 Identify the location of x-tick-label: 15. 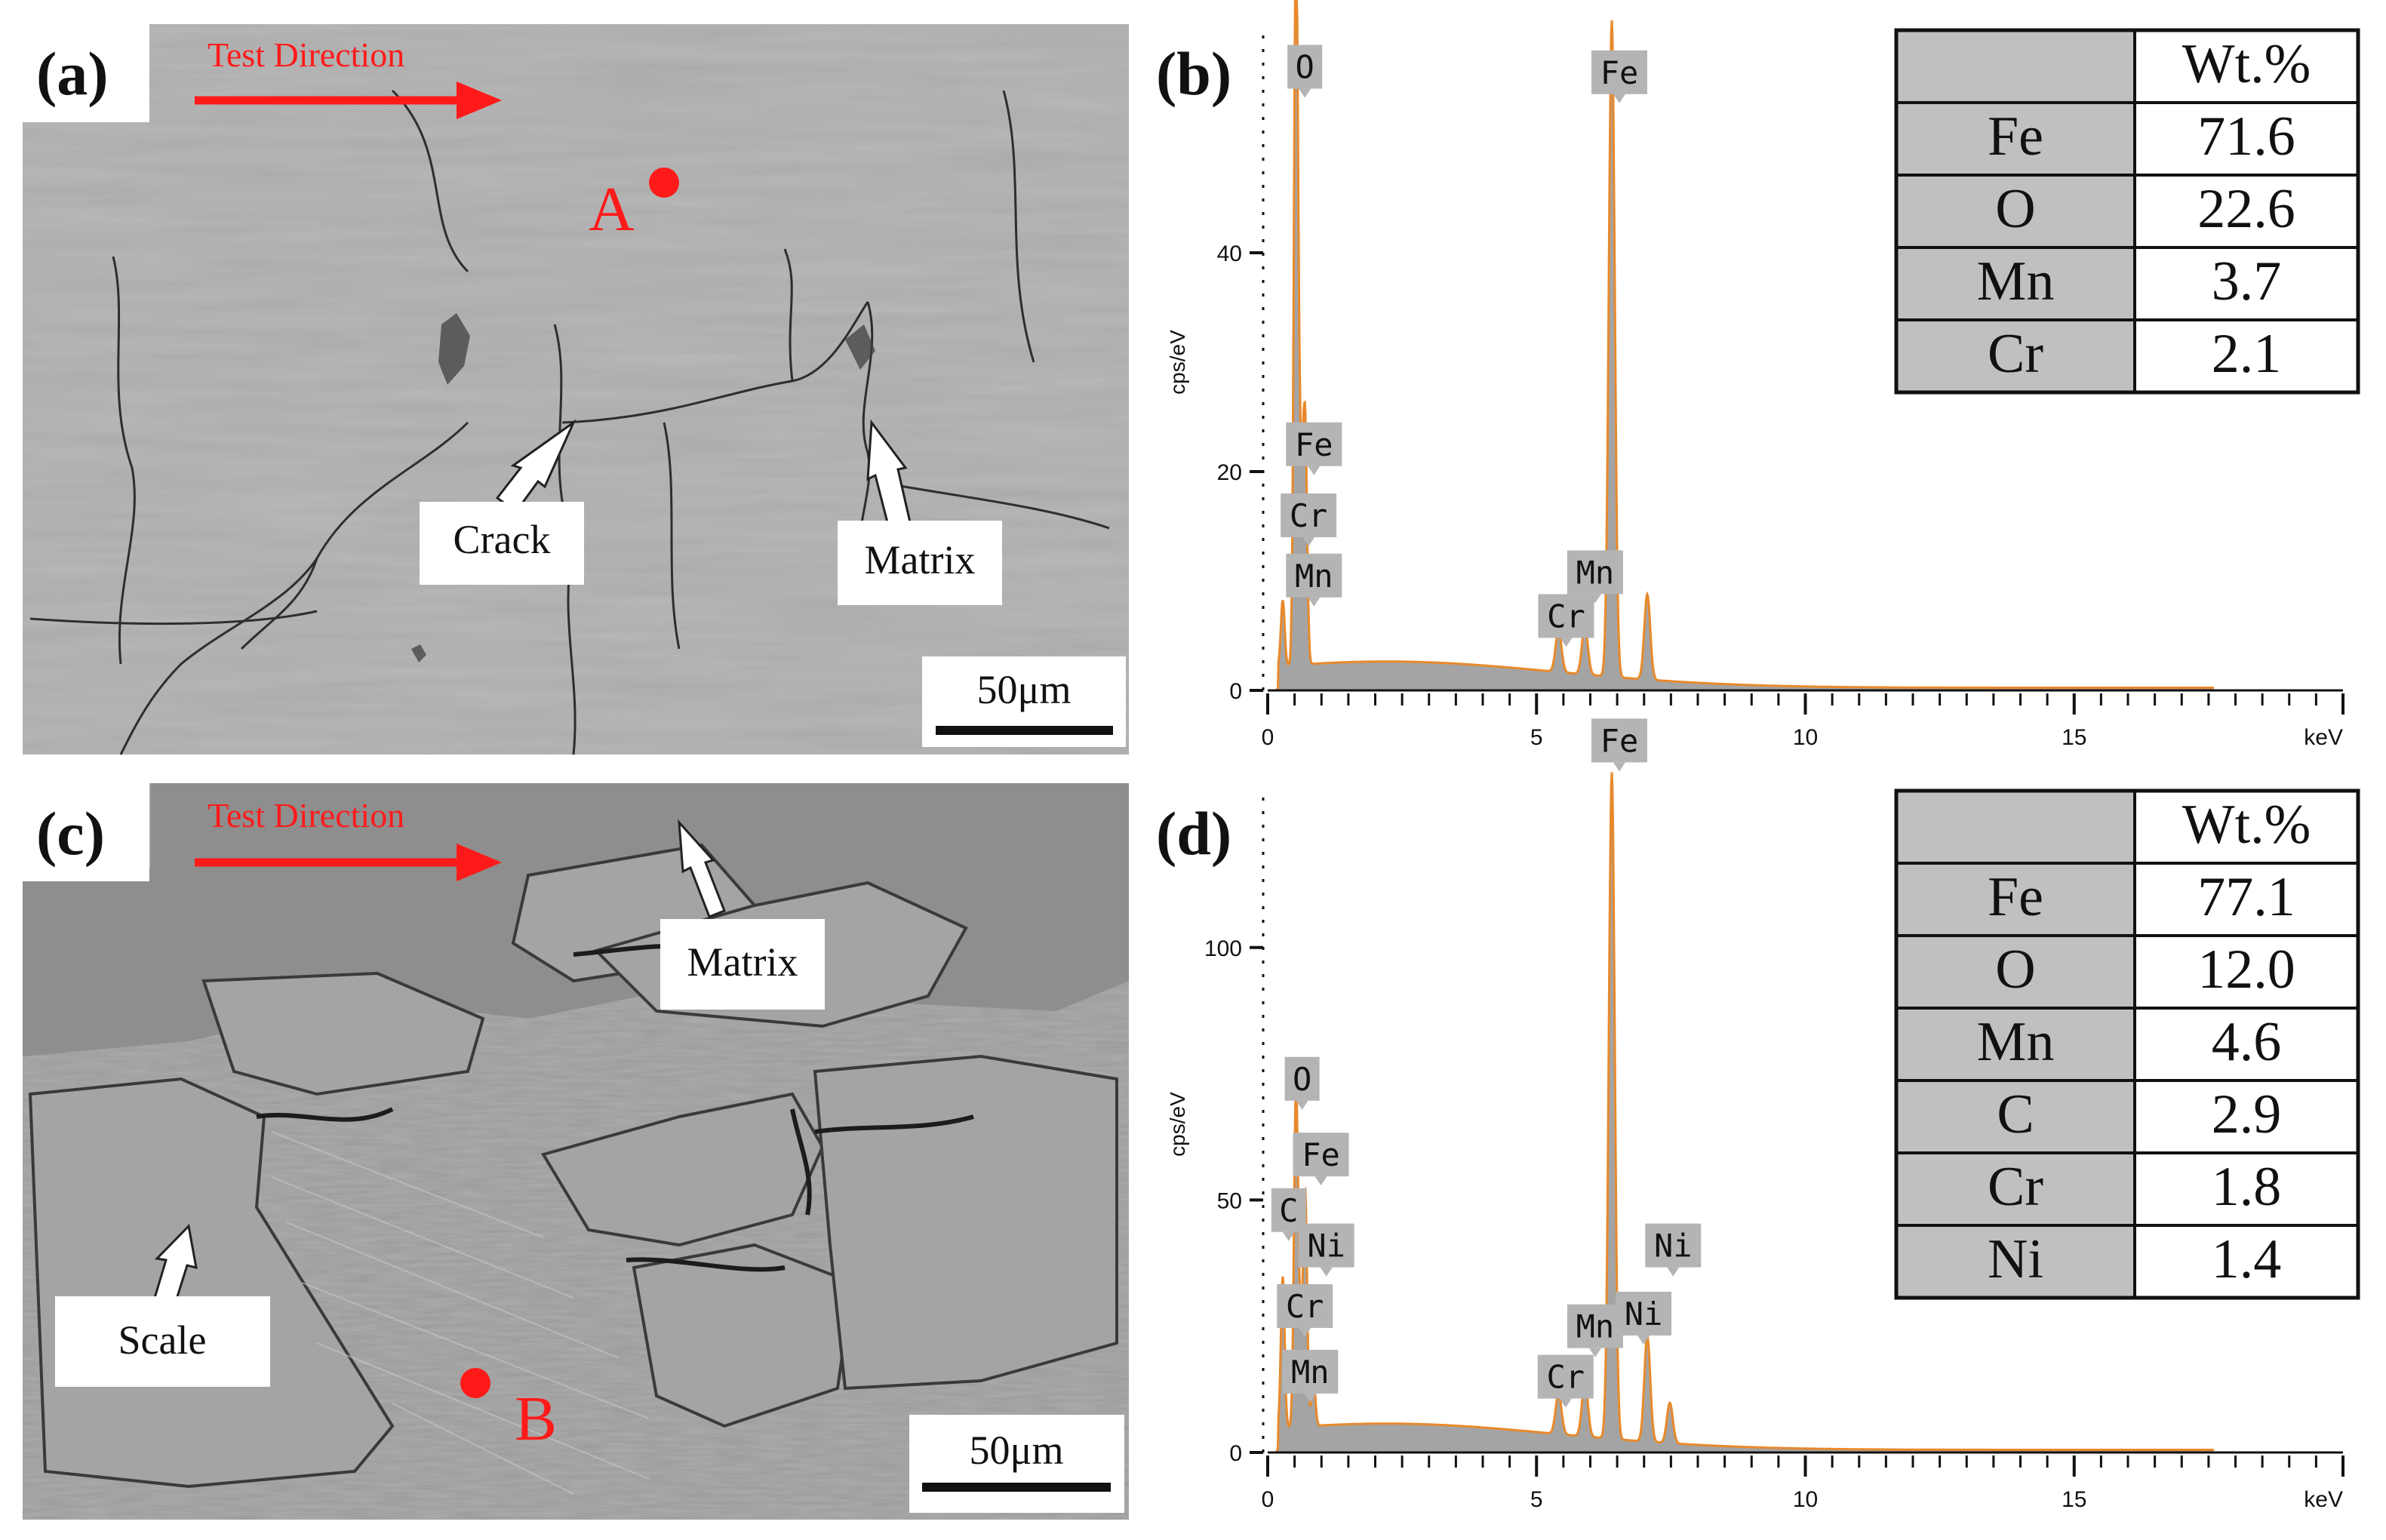
(2074, 1499).